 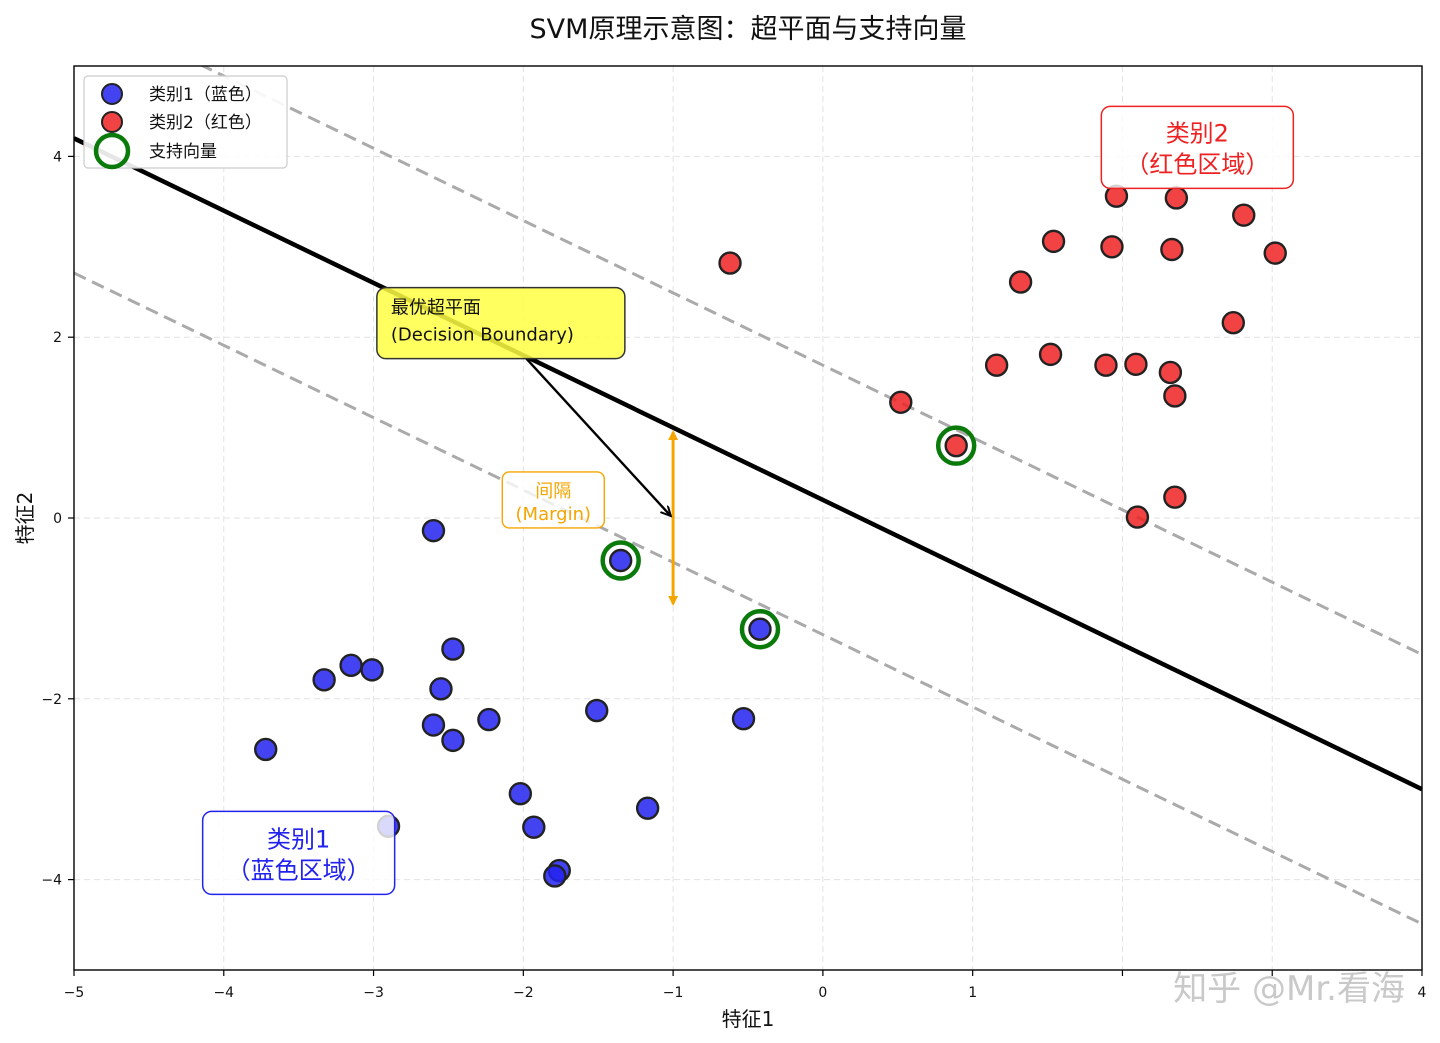 I want to click on hyperplane-label-title: 最优超平面, so click(x=436, y=308).